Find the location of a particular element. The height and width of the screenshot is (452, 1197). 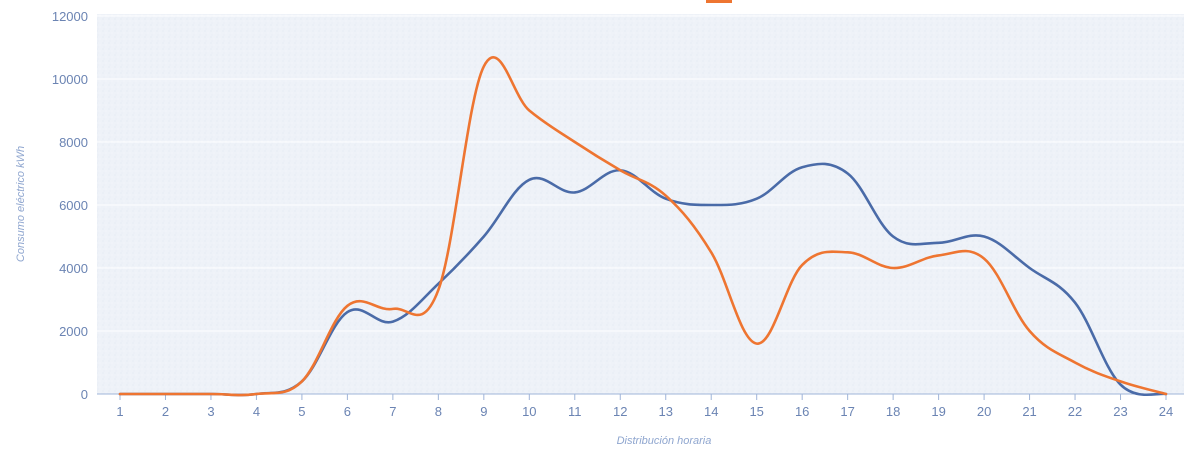

x-tick-label: 22 is located at coordinates (1075, 411).